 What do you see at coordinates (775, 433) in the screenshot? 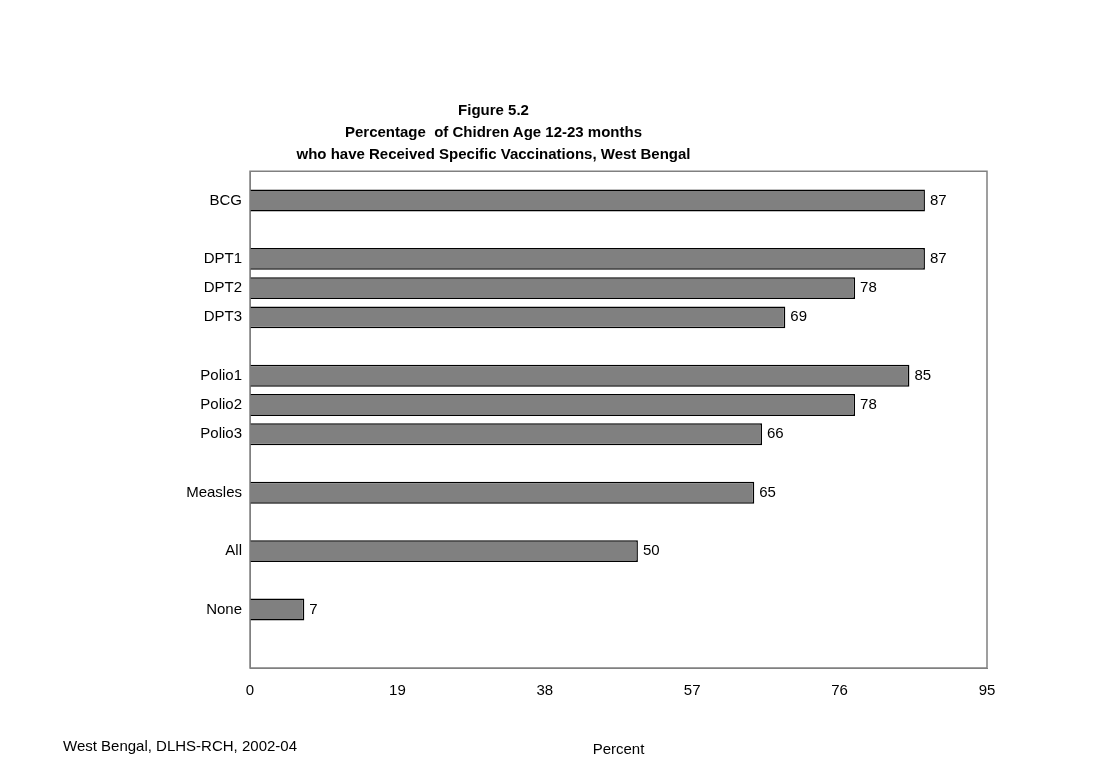
I see `data-label: 66` at bounding box center [775, 433].